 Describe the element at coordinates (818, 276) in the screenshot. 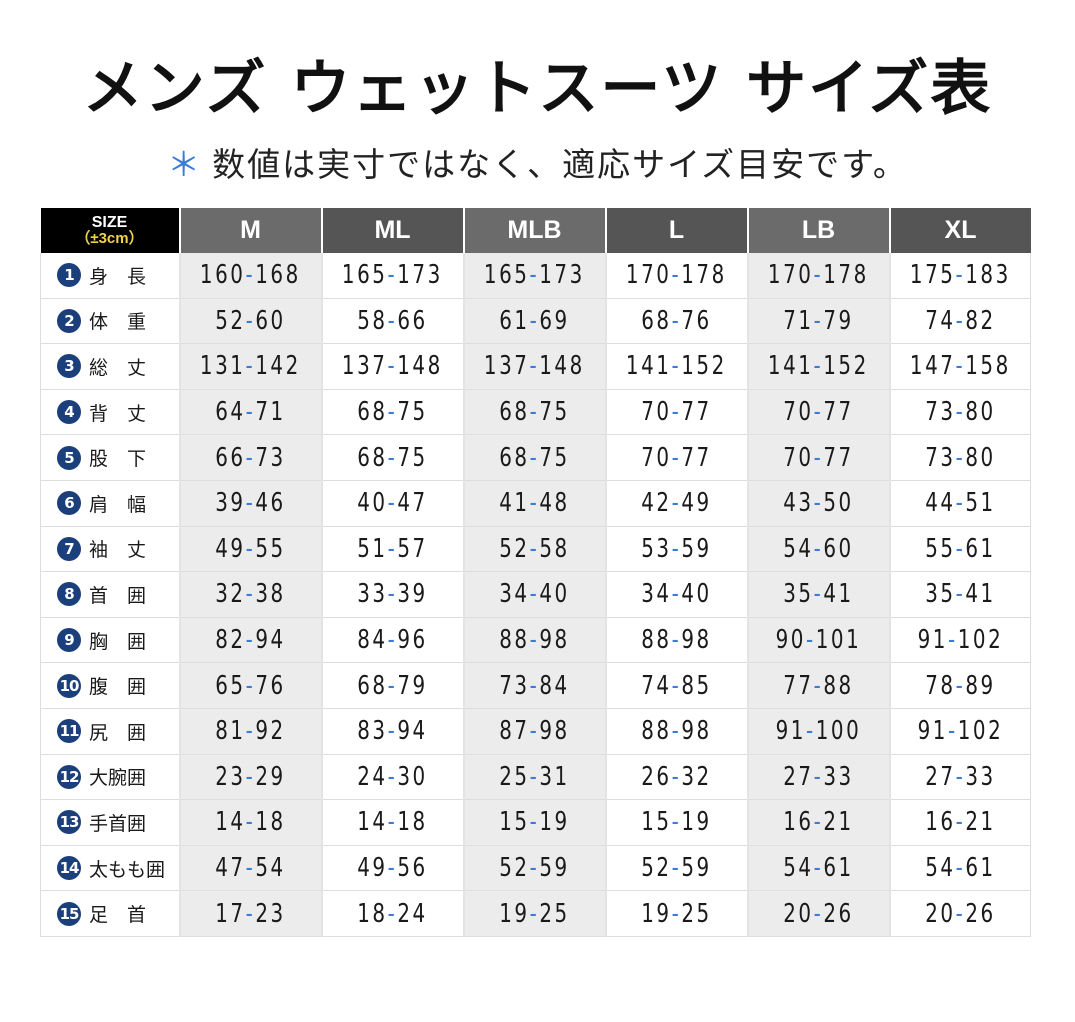

I see `value-cell-lb: 170-178` at that location.